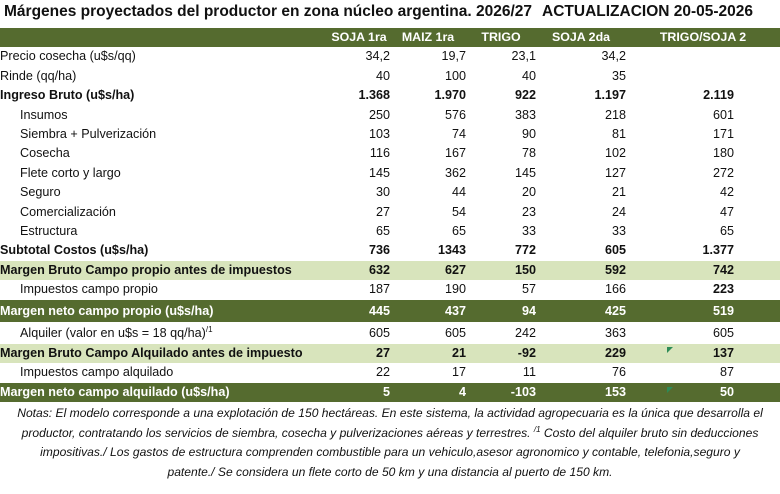 This screenshot has width=780, height=494. What do you see at coordinates (379, 250) in the screenshot?
I see `cell: 736` at bounding box center [379, 250].